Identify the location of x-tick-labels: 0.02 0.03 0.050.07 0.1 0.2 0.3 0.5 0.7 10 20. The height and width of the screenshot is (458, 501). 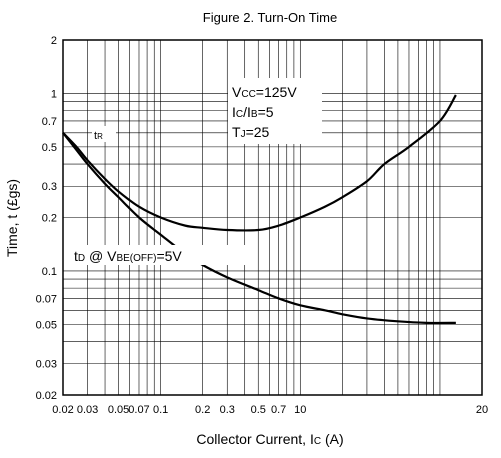
(270, 410).